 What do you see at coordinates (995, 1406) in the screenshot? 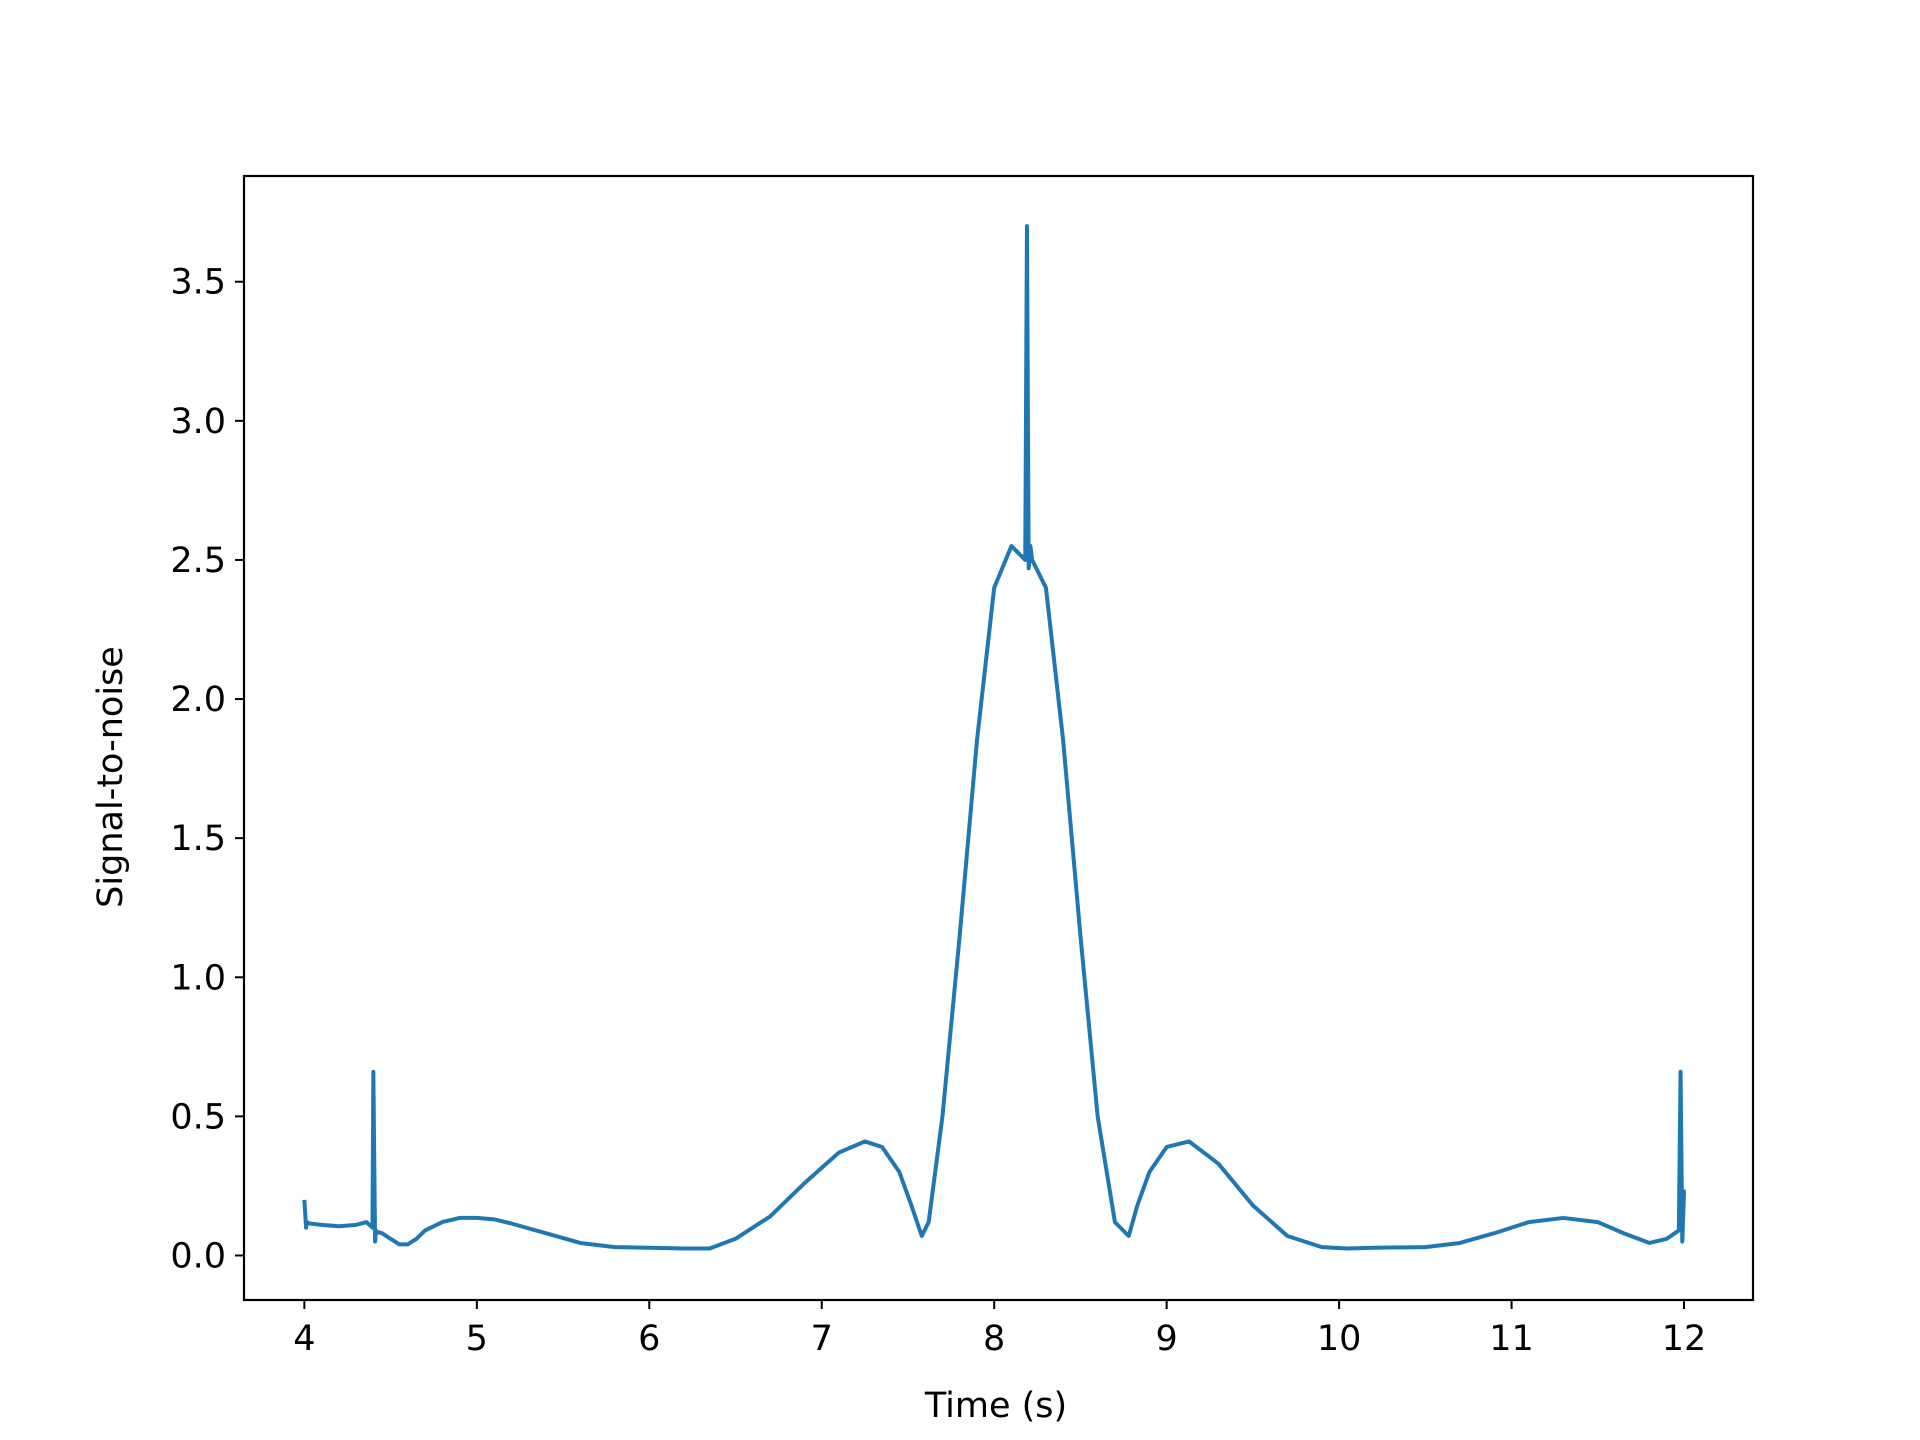
I see `x-axis-label: Time (s)` at bounding box center [995, 1406].